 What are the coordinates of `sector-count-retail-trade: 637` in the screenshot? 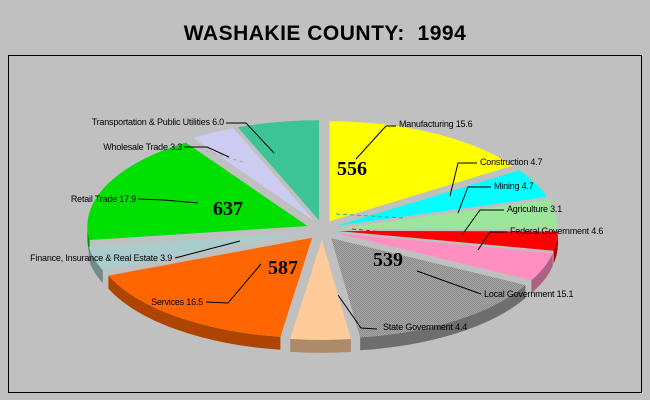 It's located at (228, 209).